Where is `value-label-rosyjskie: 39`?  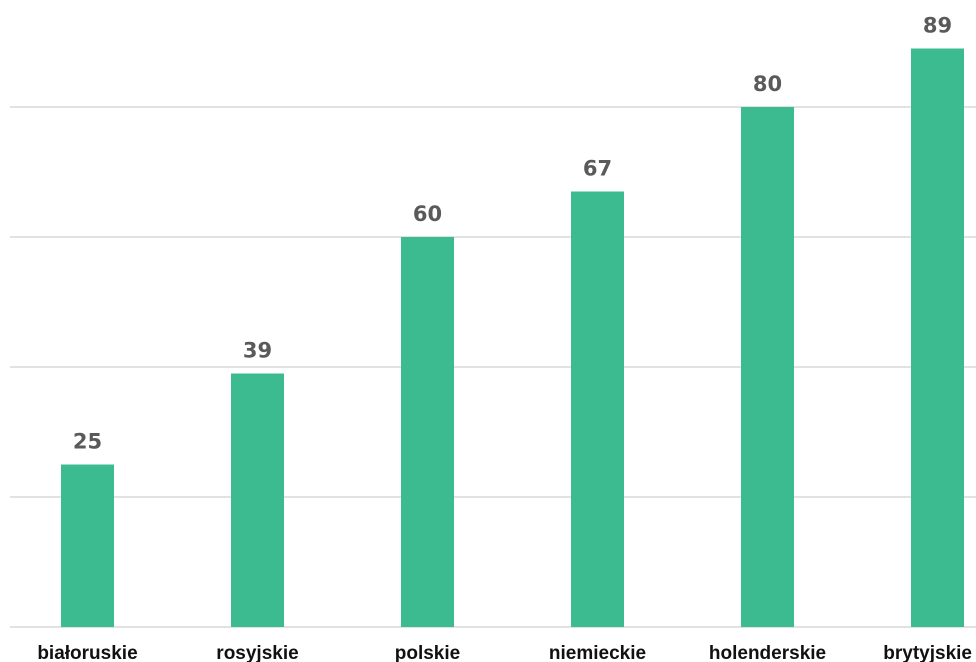
value-label-rosyjskie: 39 is located at coordinates (257, 351).